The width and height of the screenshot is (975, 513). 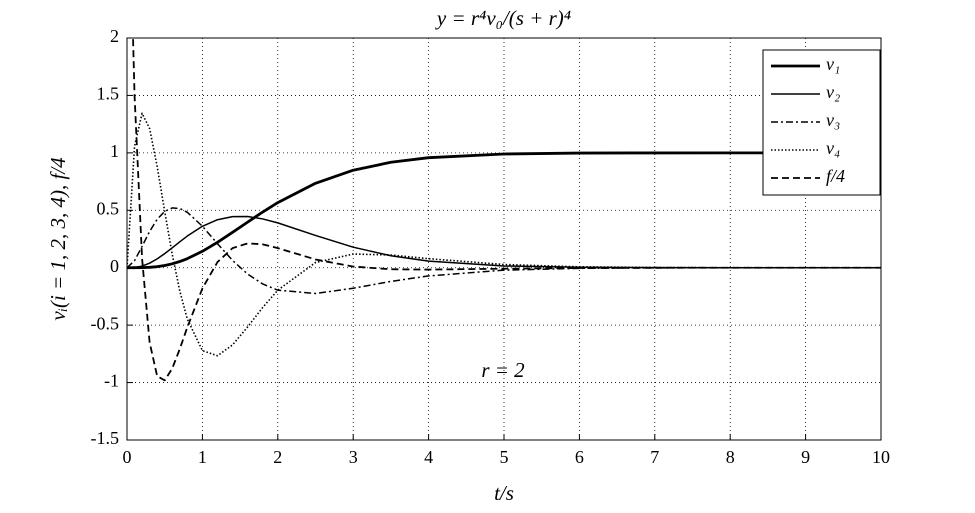 What do you see at coordinates (503, 370) in the screenshot?
I see `annotation: r = 2` at bounding box center [503, 370].